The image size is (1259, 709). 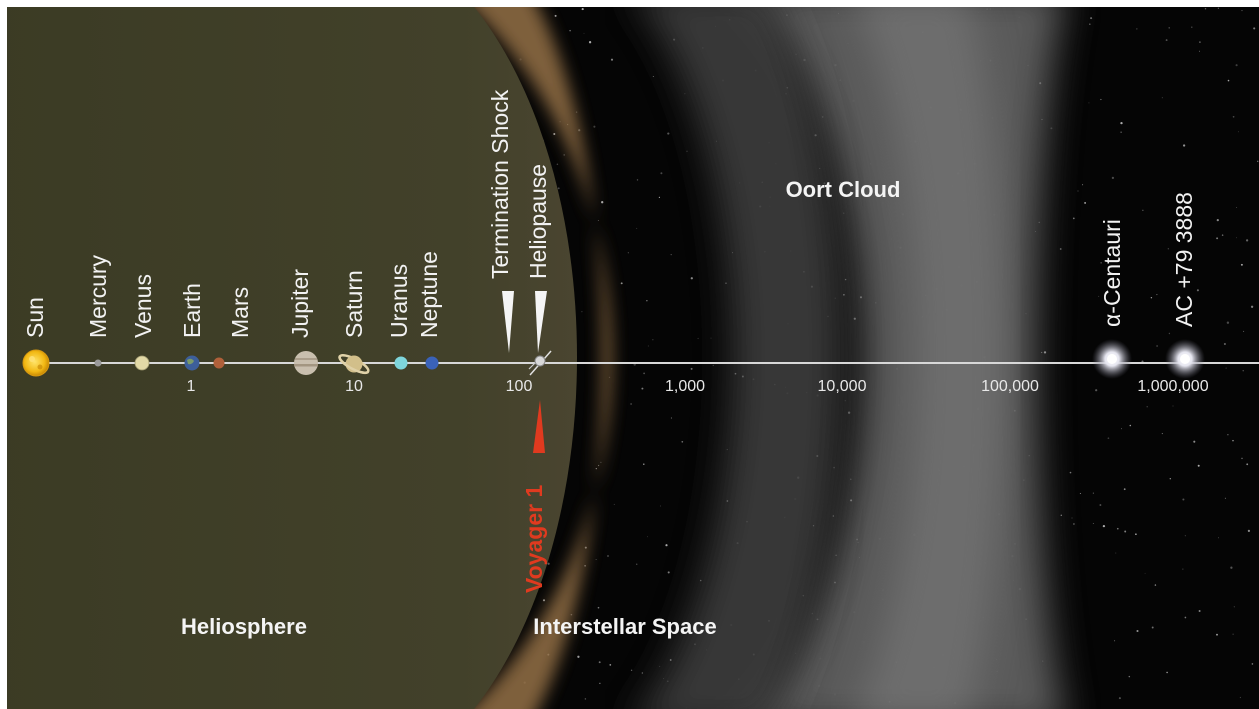 I want to click on tick-label-1000: 1,000, so click(x=685, y=386).